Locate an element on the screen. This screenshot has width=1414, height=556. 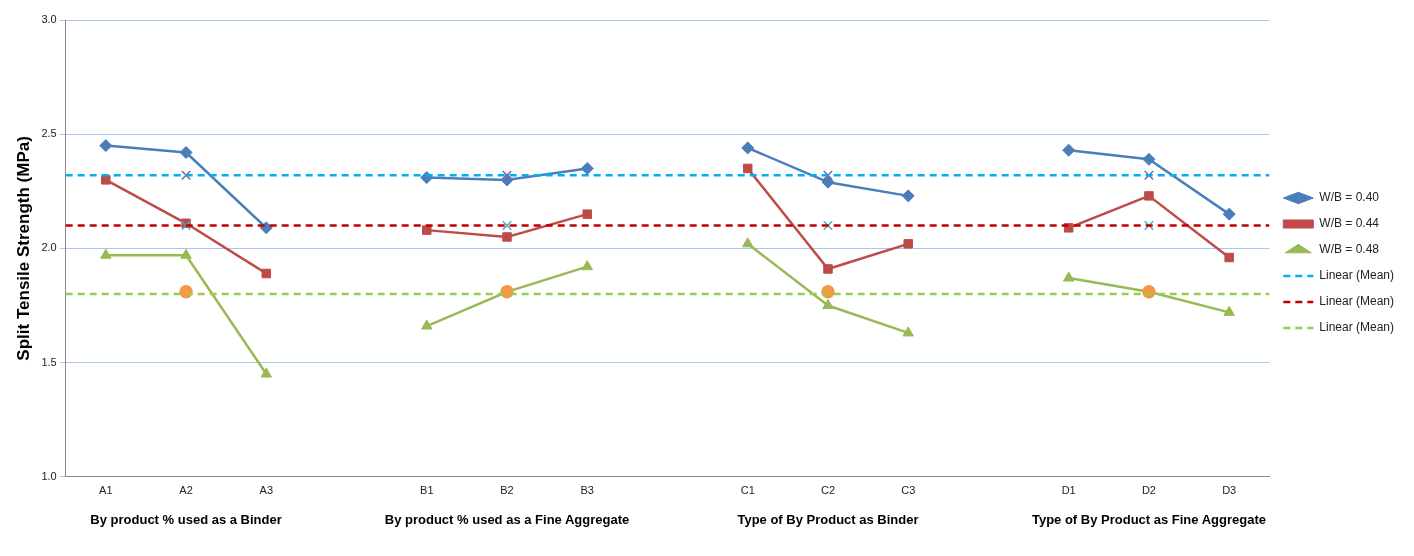
y-tick-label: 3.0 is located at coordinates (49, 19).